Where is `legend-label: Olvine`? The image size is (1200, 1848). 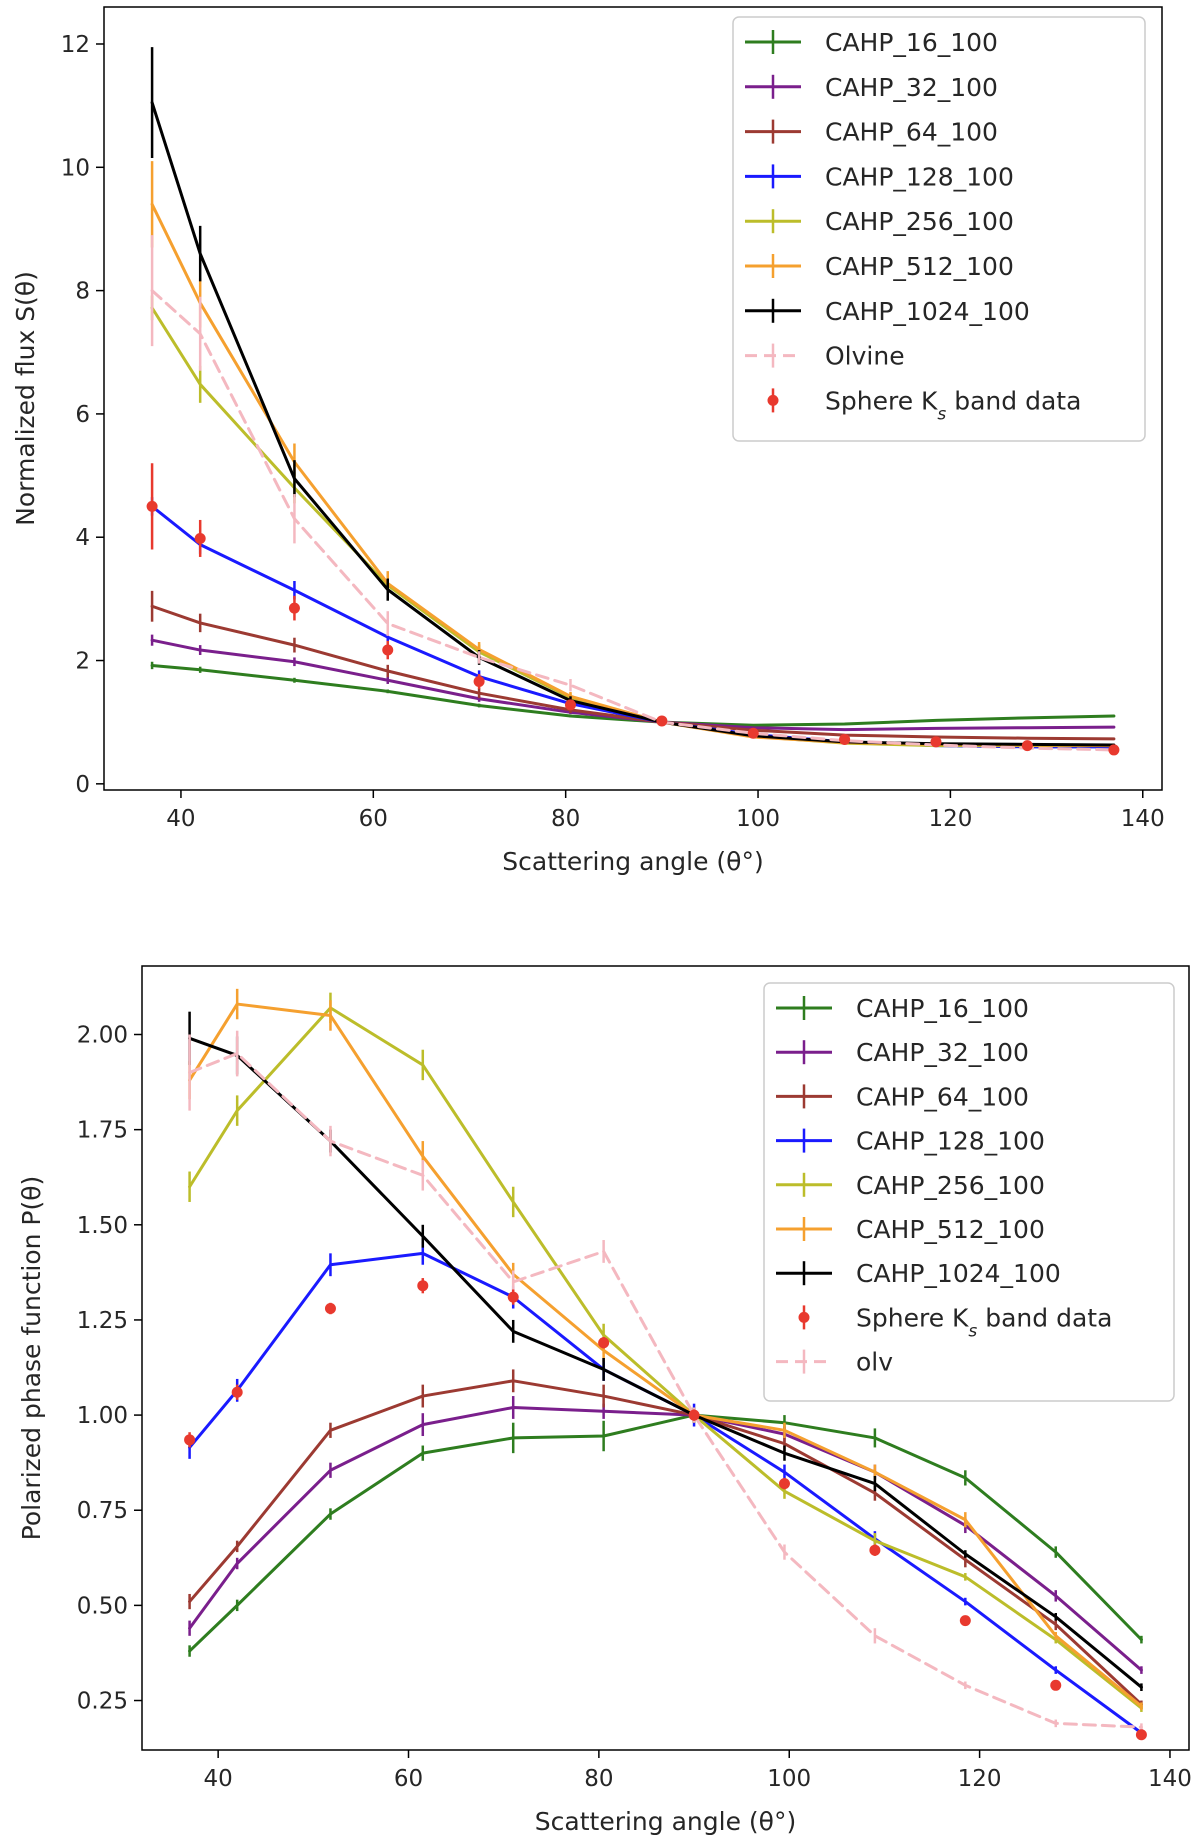 legend-label: Olvine is located at coordinates (865, 356).